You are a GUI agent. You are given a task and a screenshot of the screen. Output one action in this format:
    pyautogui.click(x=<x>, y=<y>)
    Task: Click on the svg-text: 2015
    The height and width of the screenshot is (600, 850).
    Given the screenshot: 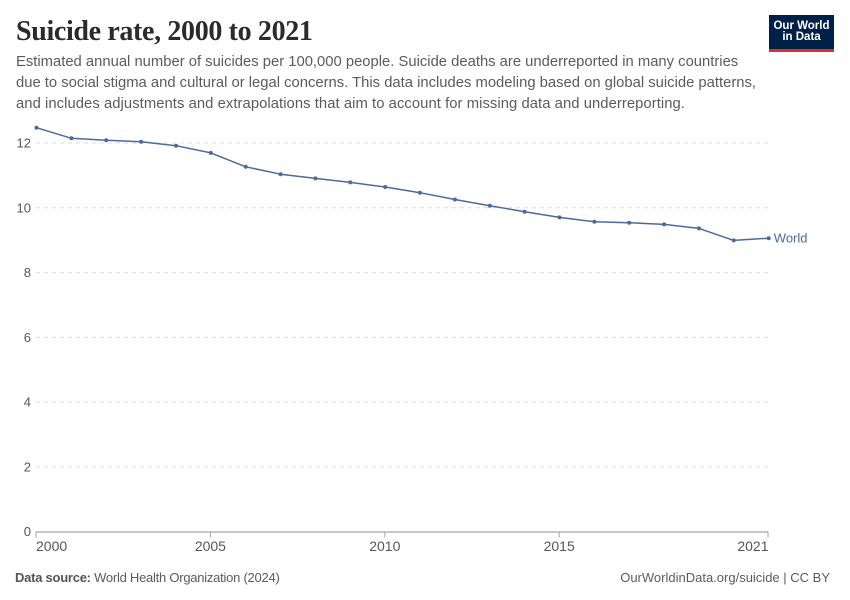 What is the action you would take?
    pyautogui.click(x=559, y=546)
    